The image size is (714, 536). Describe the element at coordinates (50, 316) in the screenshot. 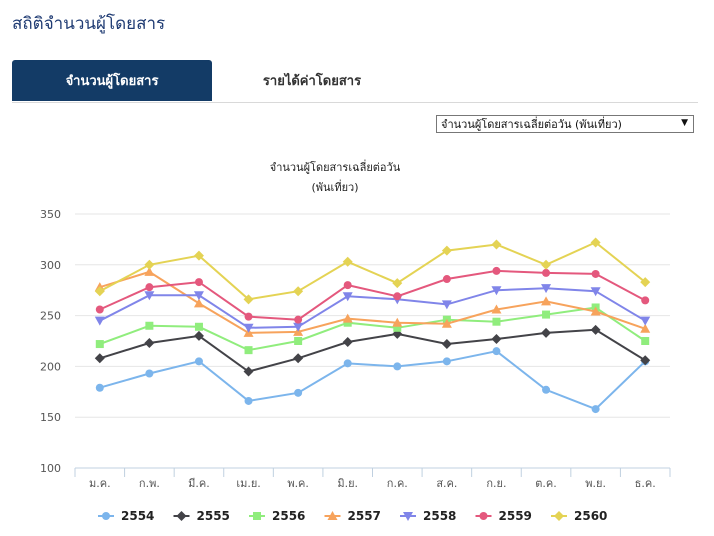

I see `y-tick-label: 250` at that location.